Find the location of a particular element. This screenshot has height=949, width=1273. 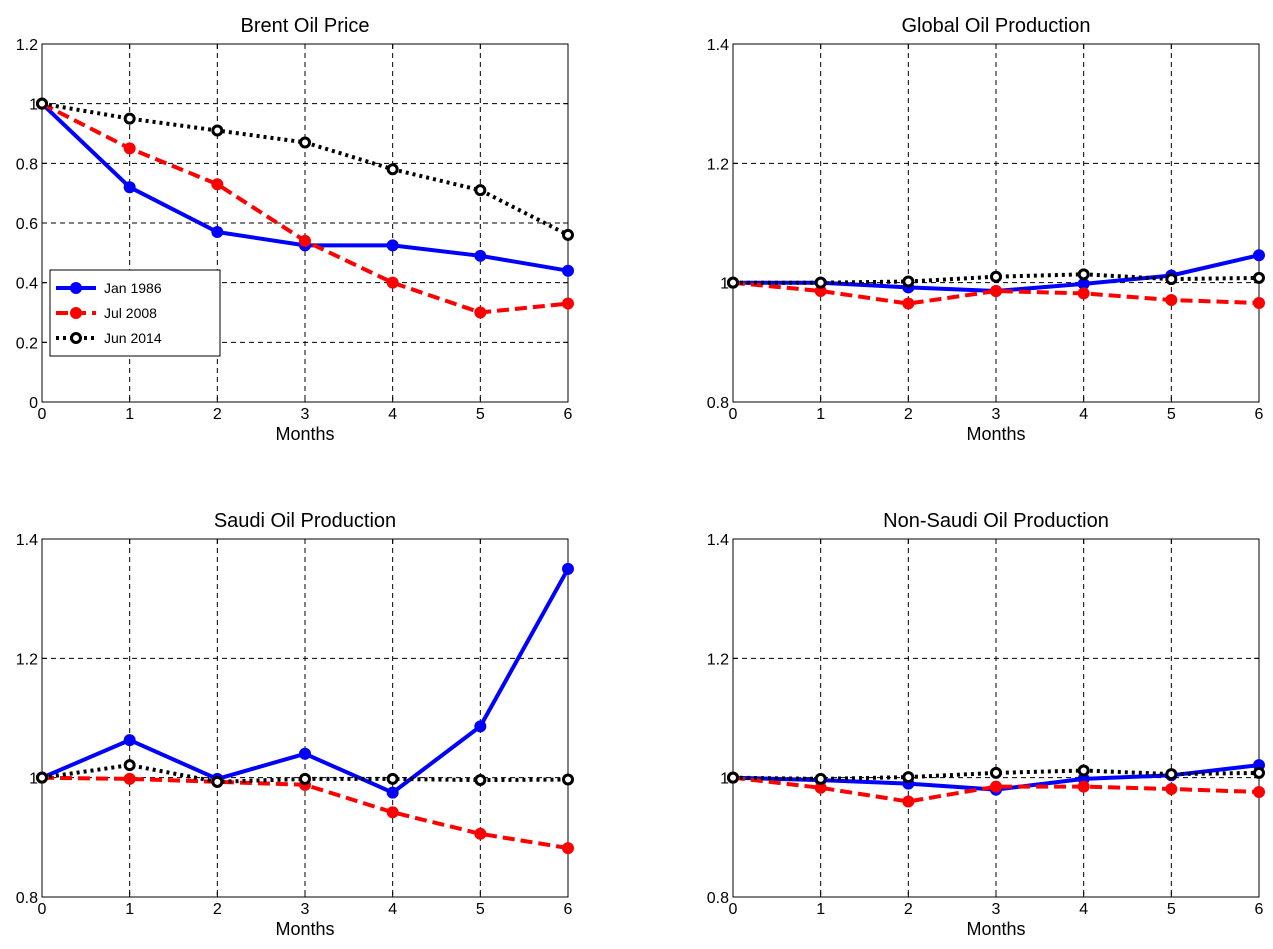

legend-entry-label: Jun 2014 is located at coordinates (133, 338).